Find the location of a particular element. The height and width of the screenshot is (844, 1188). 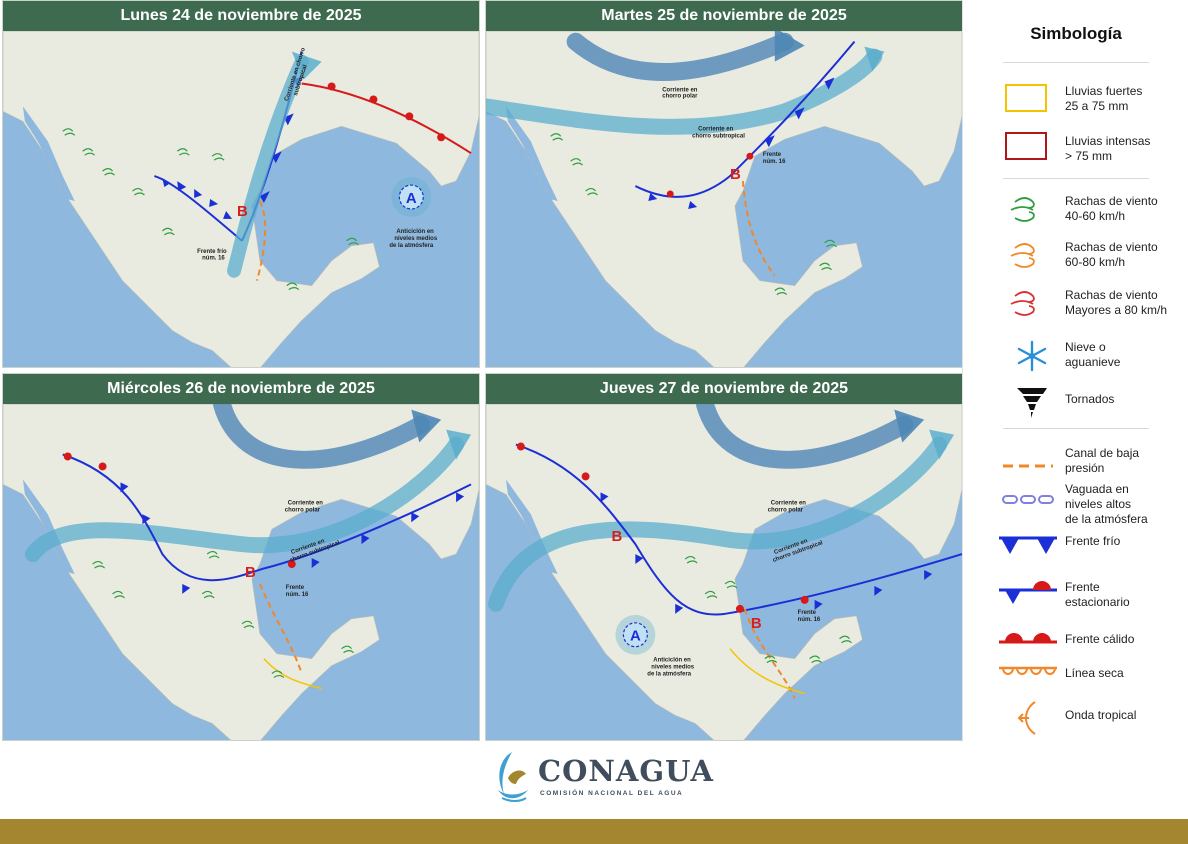

intense-rain-box is located at coordinates (1027, 148).